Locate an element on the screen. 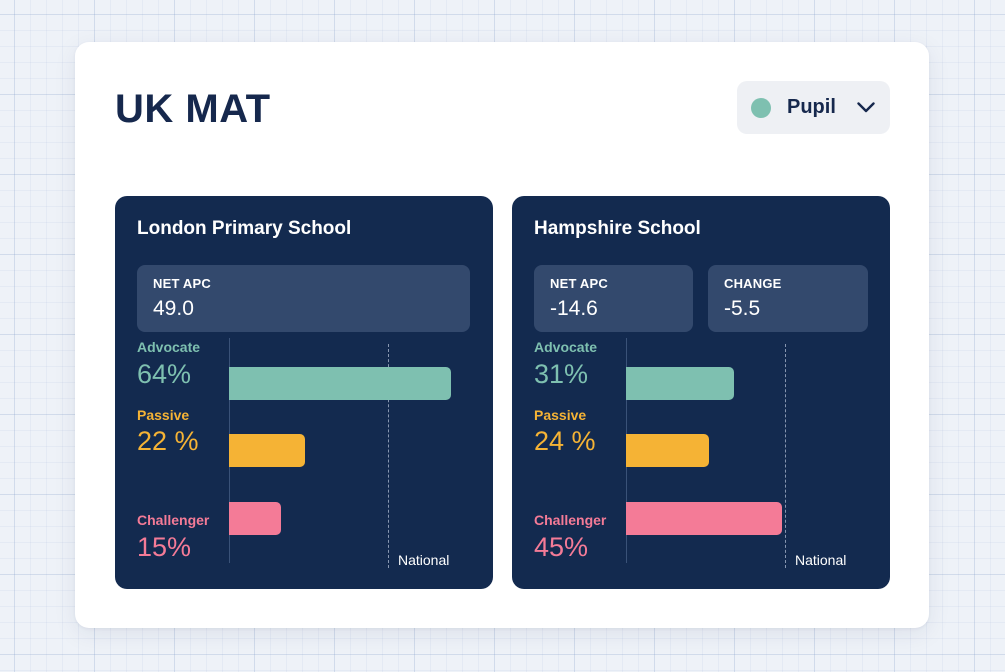 The width and height of the screenshot is (1005, 672). stat-value: -5.5 is located at coordinates (742, 308).